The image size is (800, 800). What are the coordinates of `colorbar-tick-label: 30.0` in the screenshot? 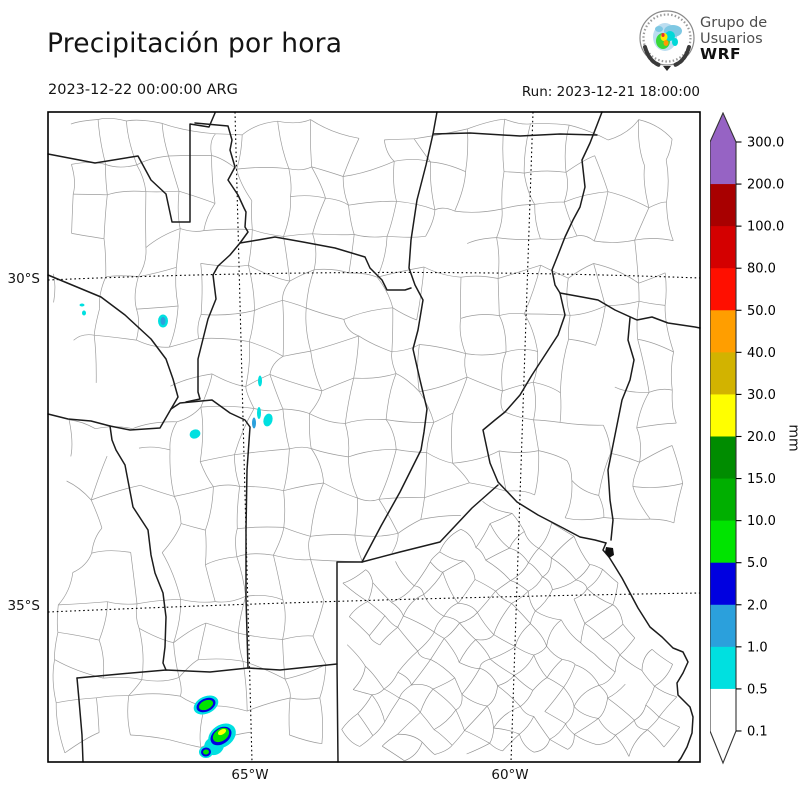 It's located at (761, 395).